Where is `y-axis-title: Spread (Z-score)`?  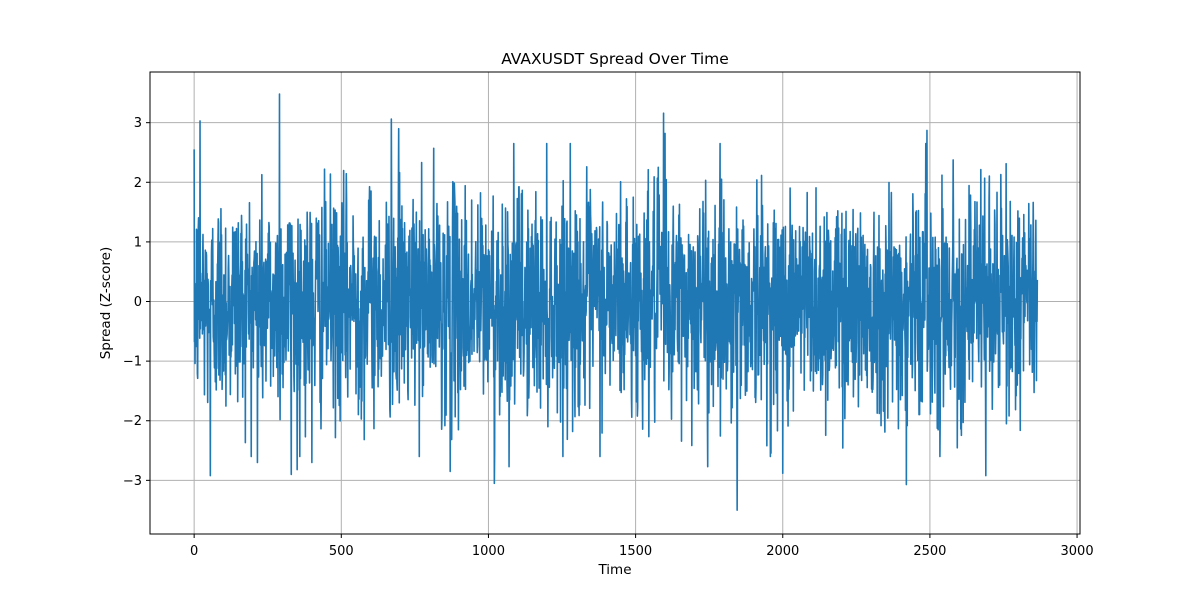
y-axis-title: Spread (Z-score) is located at coordinates (106, 303).